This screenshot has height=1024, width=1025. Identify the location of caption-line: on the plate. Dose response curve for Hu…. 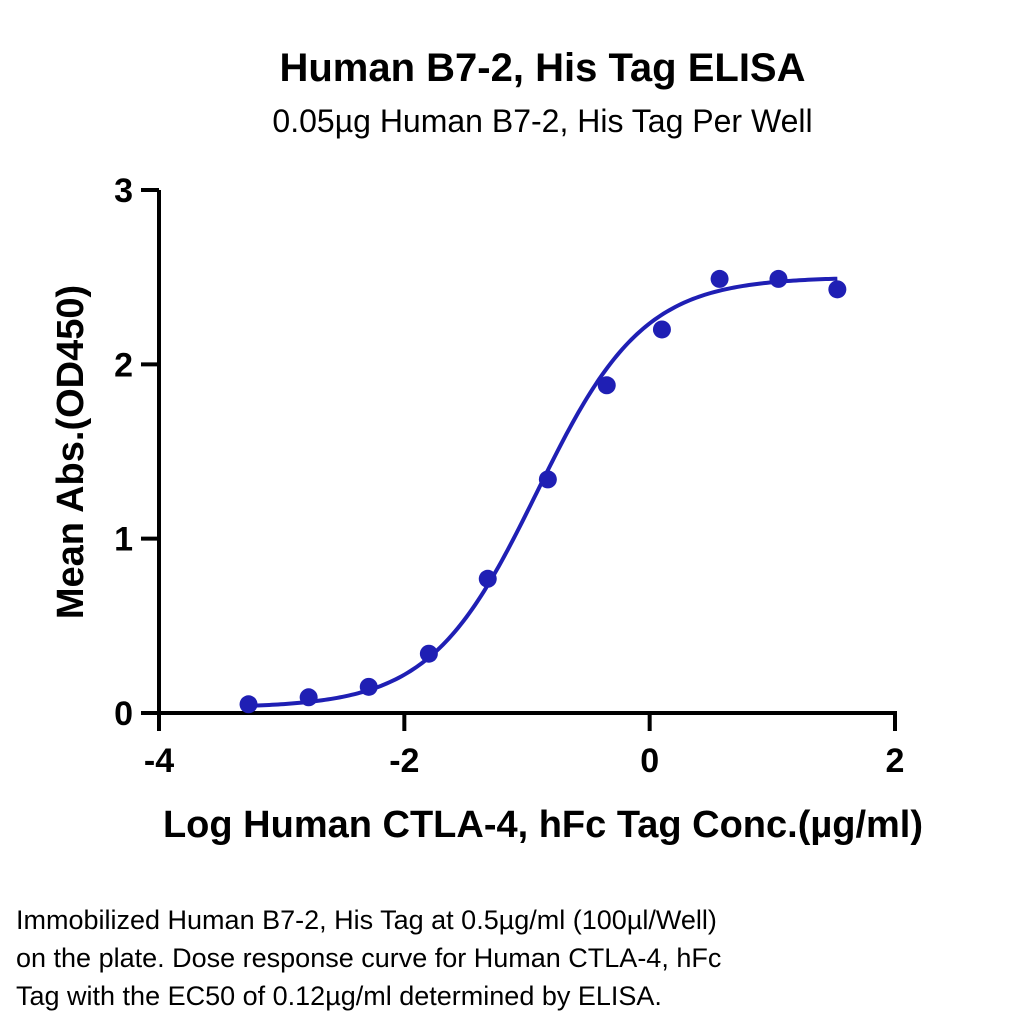
(369, 958).